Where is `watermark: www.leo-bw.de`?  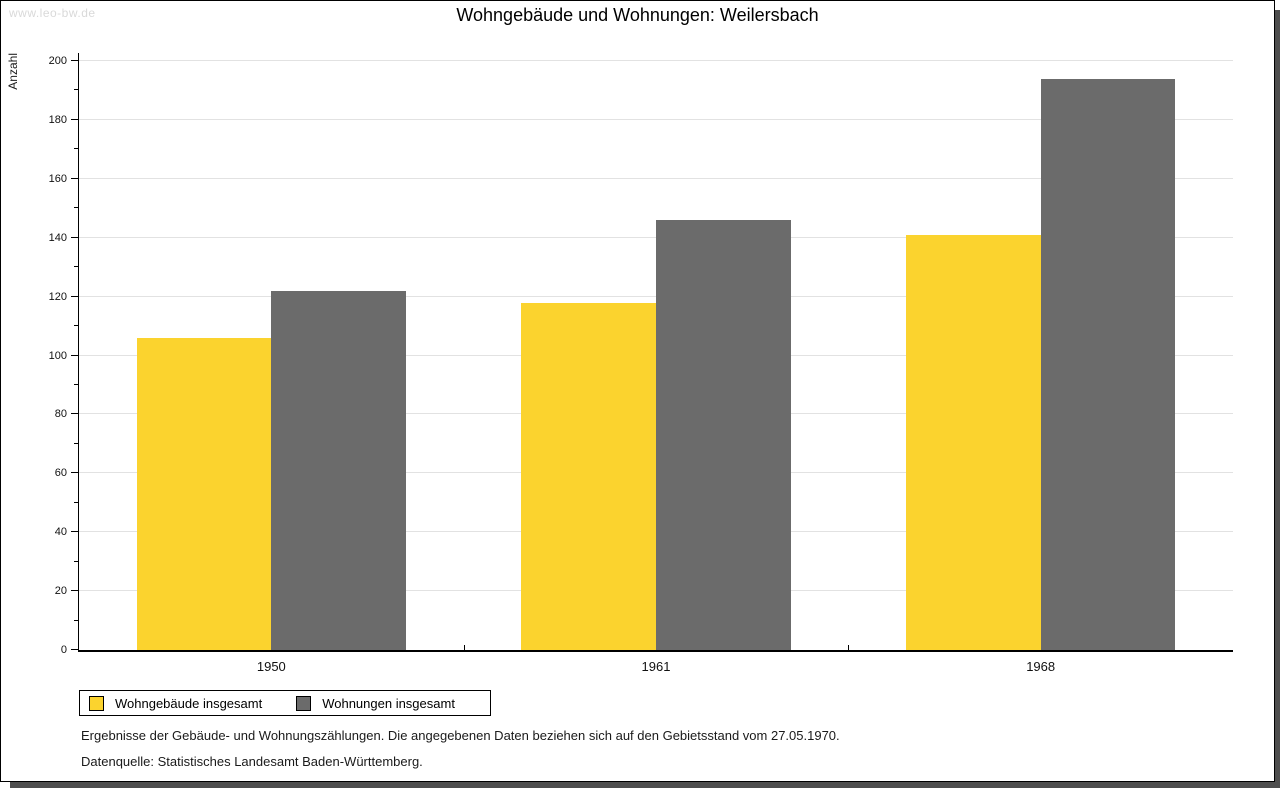
watermark: www.leo-bw.de is located at coordinates (52, 13).